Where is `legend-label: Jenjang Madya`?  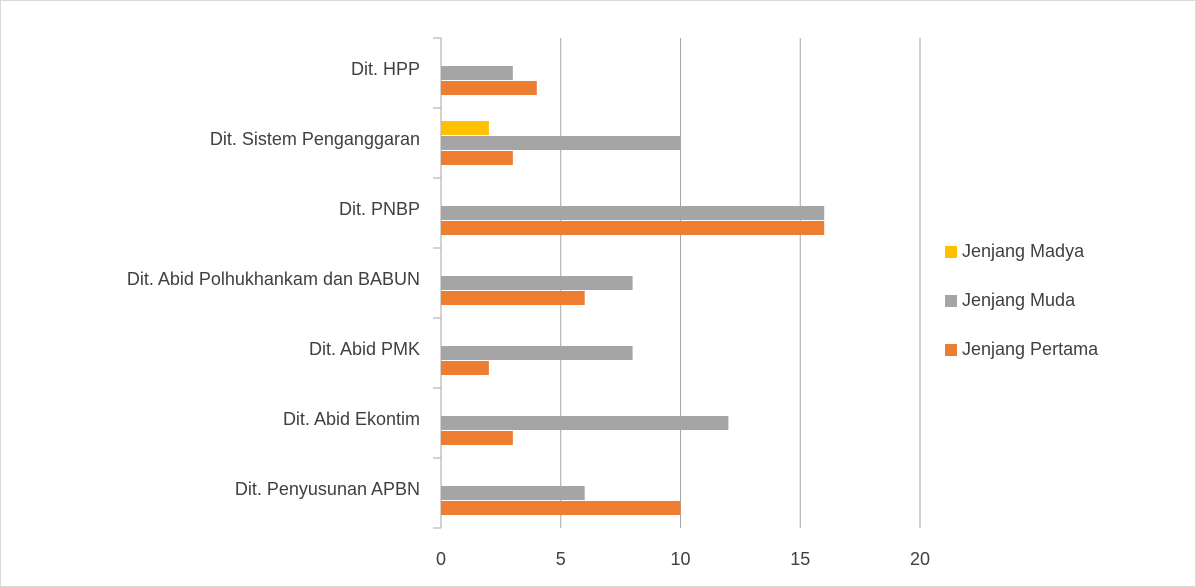 legend-label: Jenjang Madya is located at coordinates (1023, 251).